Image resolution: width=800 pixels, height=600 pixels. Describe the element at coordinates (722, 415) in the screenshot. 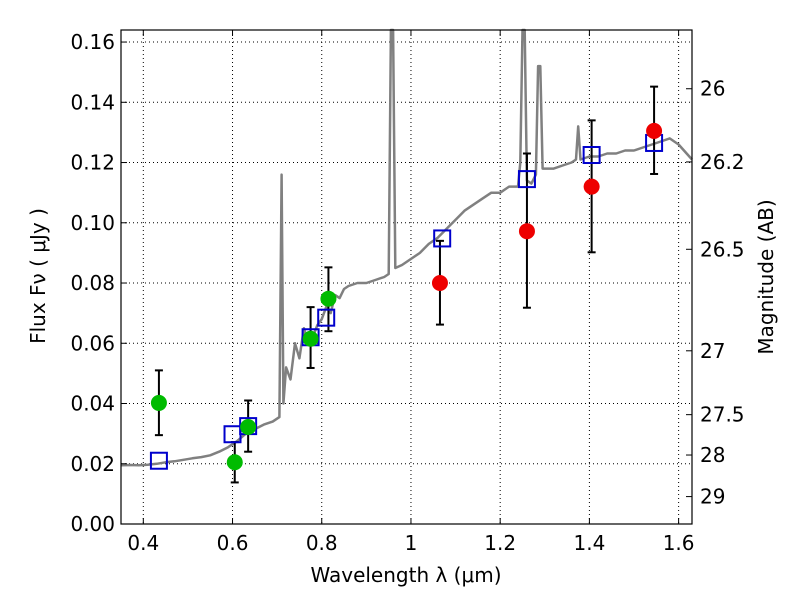

I see `y2-tick-label: 27.5` at that location.